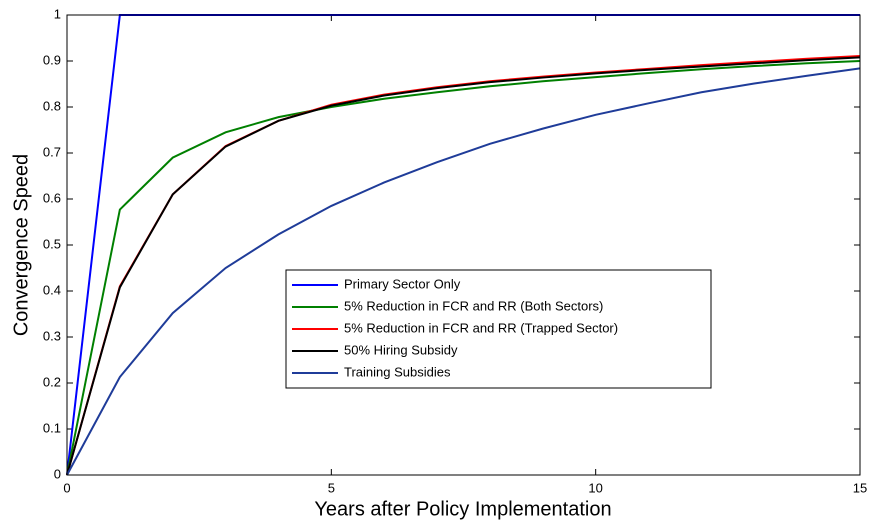 This screenshot has height=521, width=872. I want to click on y-tick-label: 0.2, so click(52, 381).